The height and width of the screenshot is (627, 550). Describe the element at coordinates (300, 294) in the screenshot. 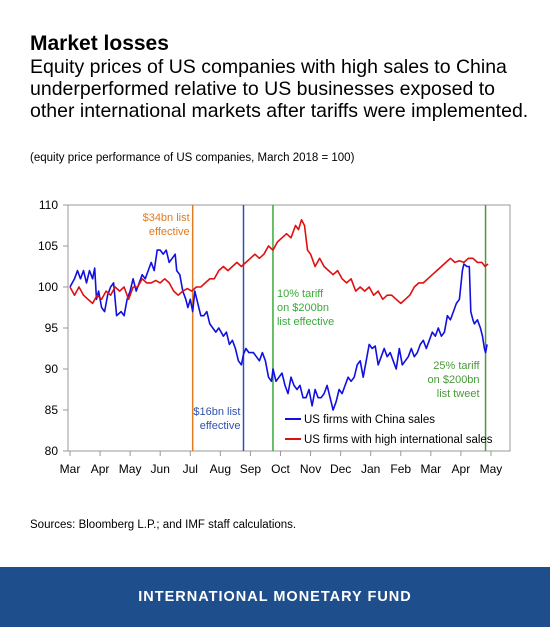

I see `event-label-line: 10% tariff` at that location.